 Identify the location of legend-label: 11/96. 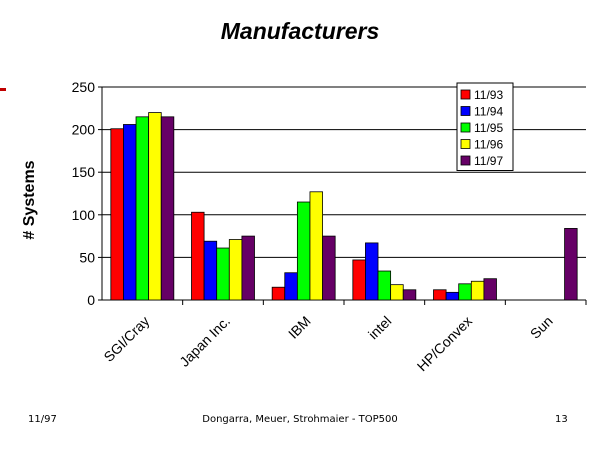
(488, 145).